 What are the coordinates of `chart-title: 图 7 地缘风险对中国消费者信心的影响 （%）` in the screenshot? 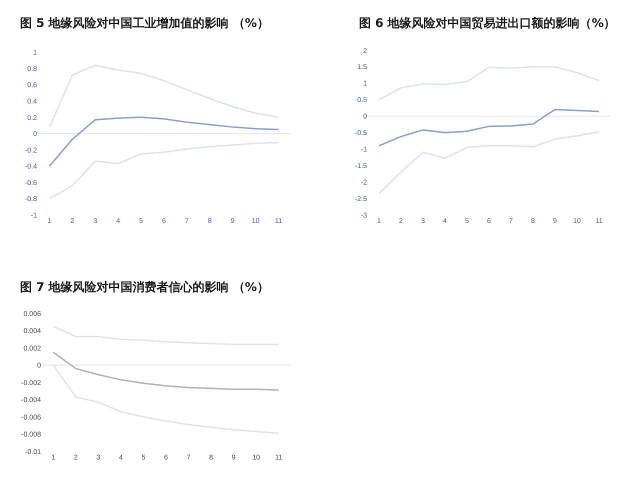 It's located at (144, 287).